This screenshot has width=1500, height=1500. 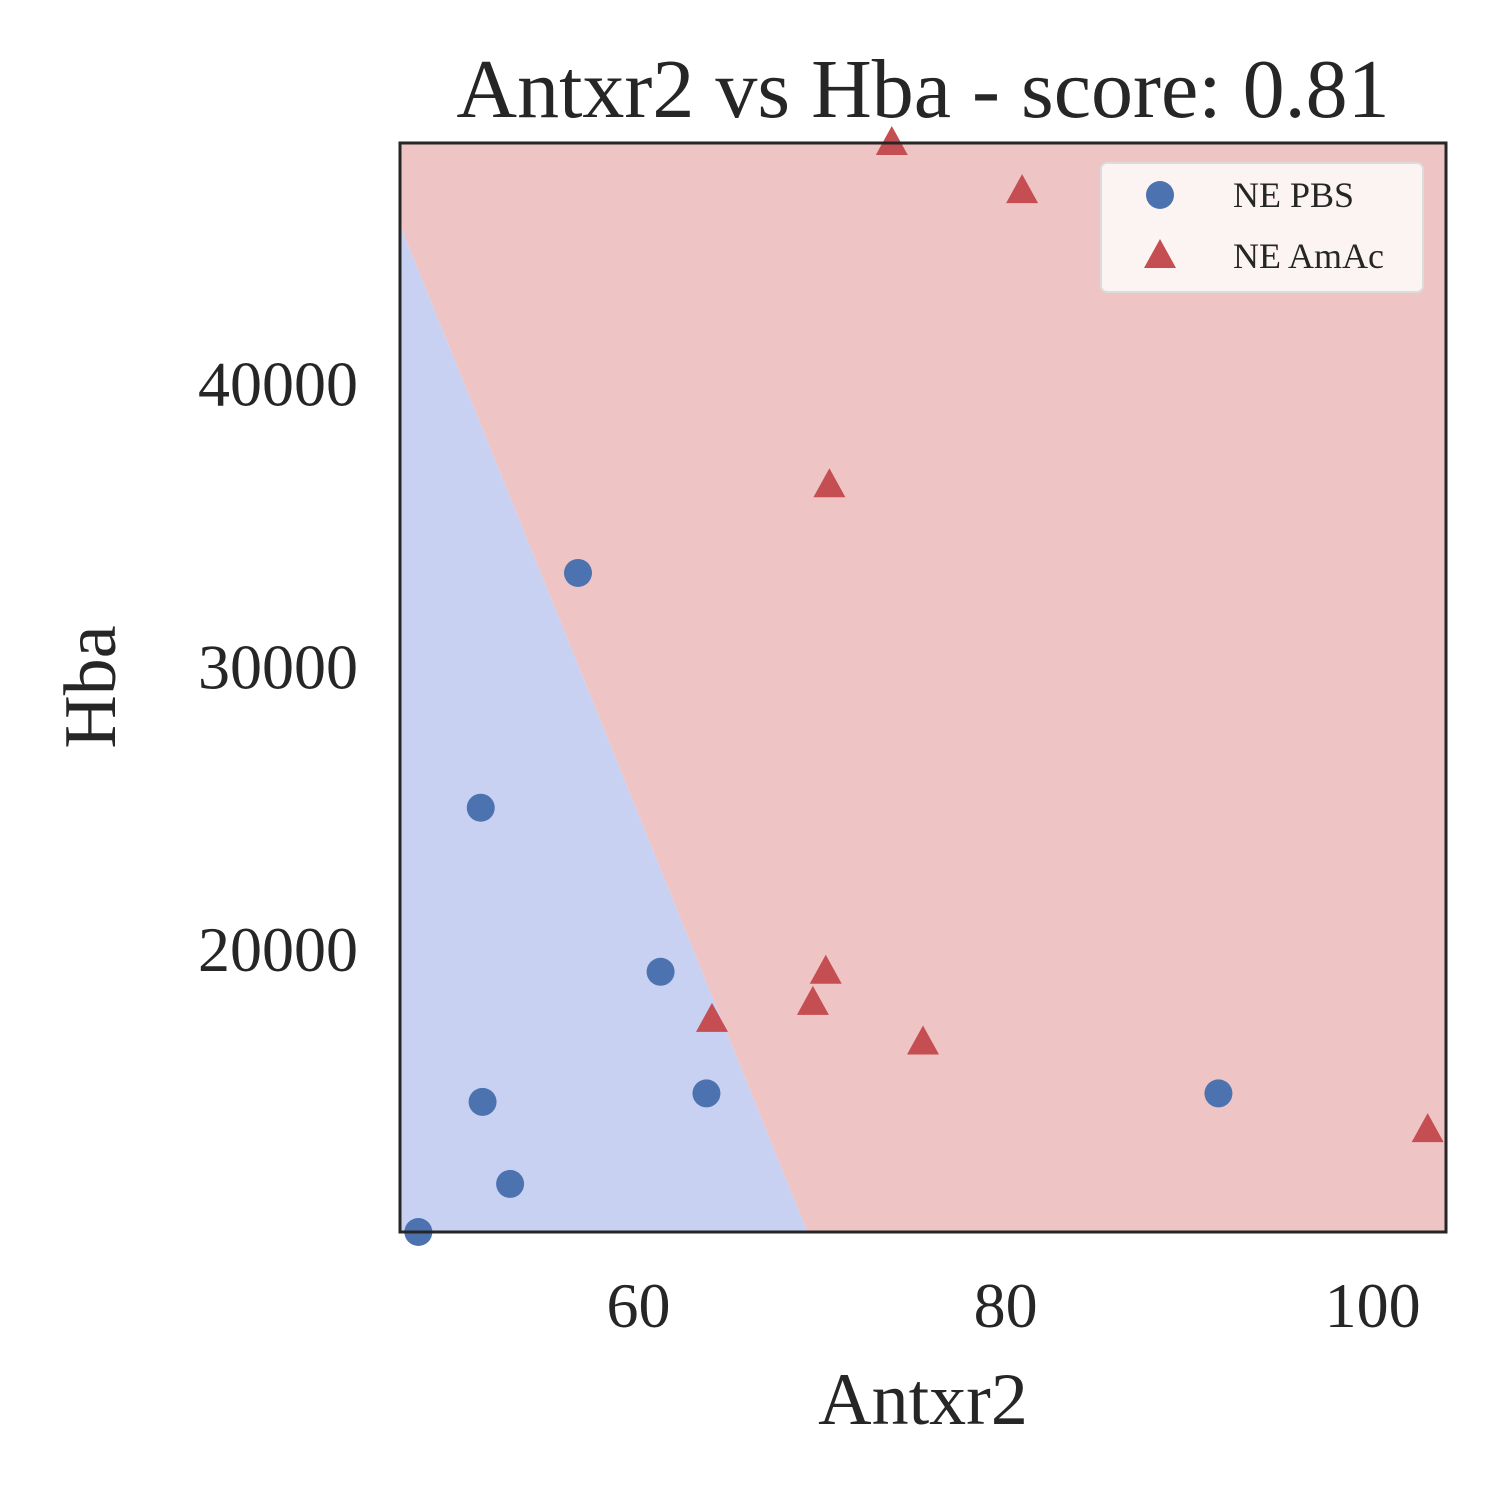 I want to click on x-tick-label: 60, so click(x=639, y=1305).